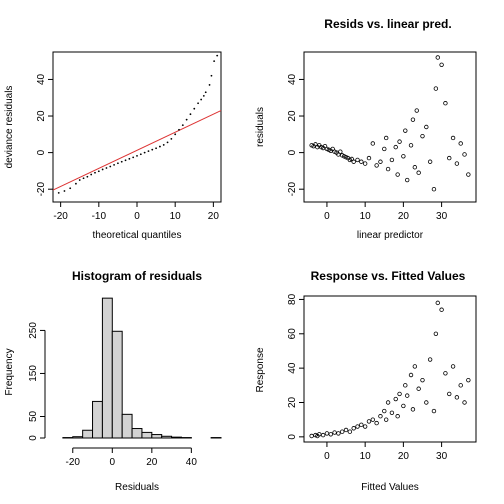 Image resolution: width=504 pixels, height=504 pixels. Describe the element at coordinates (260, 127) in the screenshot. I see `y-axis-label: residuals` at that location.